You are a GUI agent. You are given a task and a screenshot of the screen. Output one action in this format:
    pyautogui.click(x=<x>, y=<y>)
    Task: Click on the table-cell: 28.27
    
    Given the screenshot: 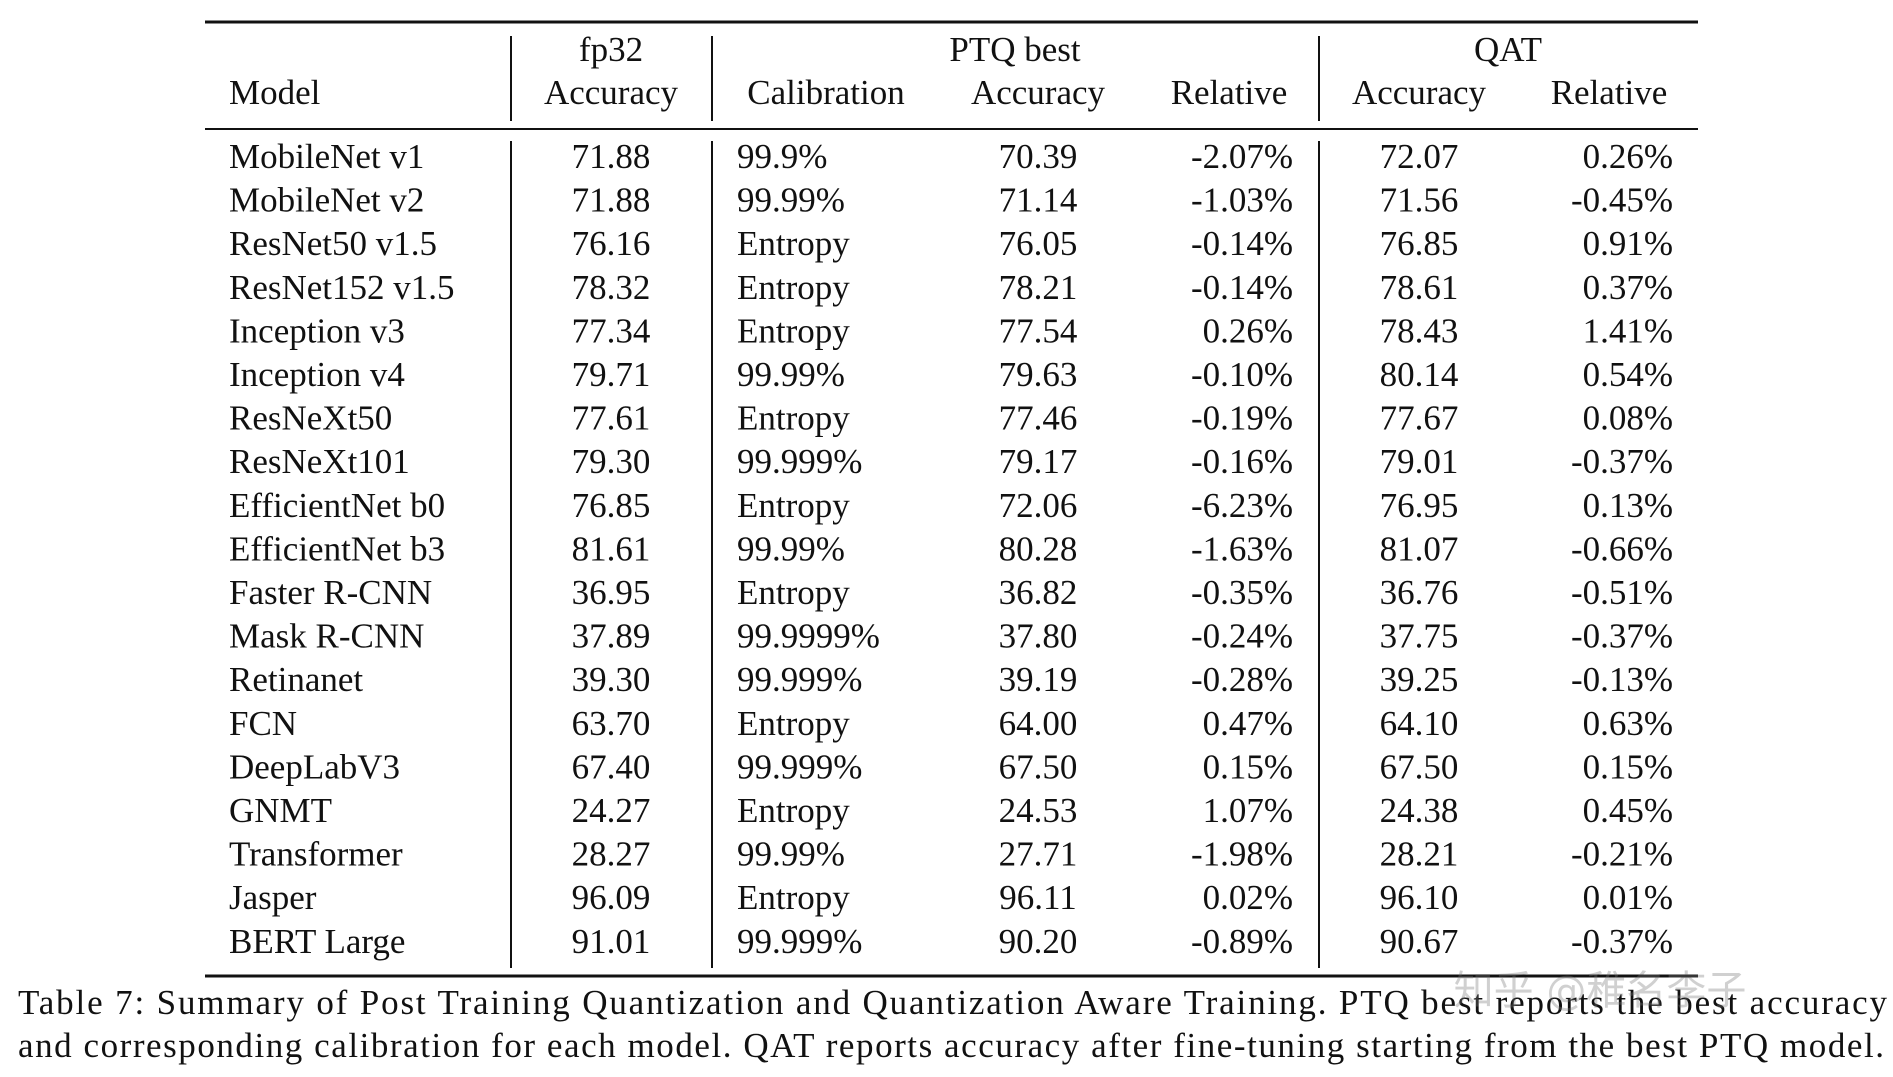 What is the action you would take?
    pyautogui.click(x=611, y=854)
    